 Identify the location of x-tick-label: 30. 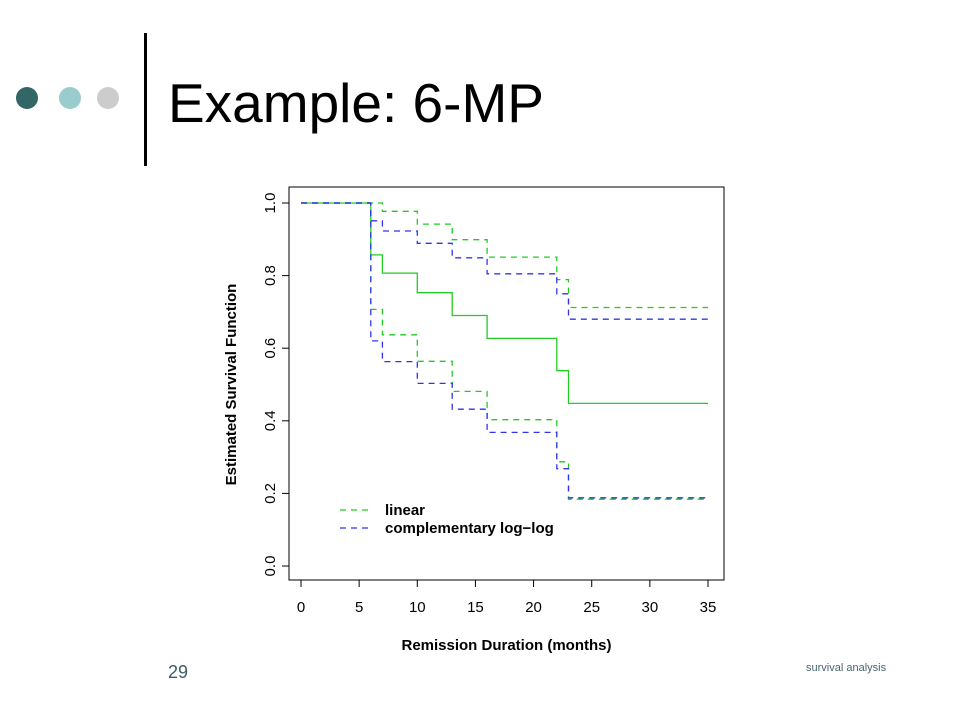
(650, 607).